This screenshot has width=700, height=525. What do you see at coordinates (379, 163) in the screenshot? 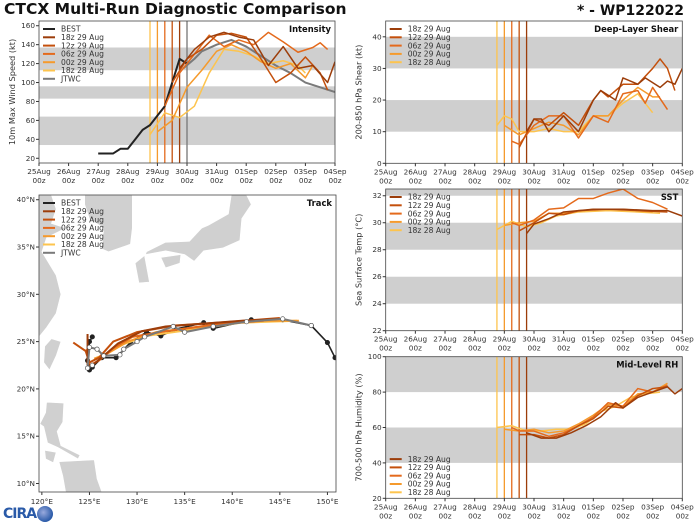
I see `y-tick-label: 0` at bounding box center [379, 163].